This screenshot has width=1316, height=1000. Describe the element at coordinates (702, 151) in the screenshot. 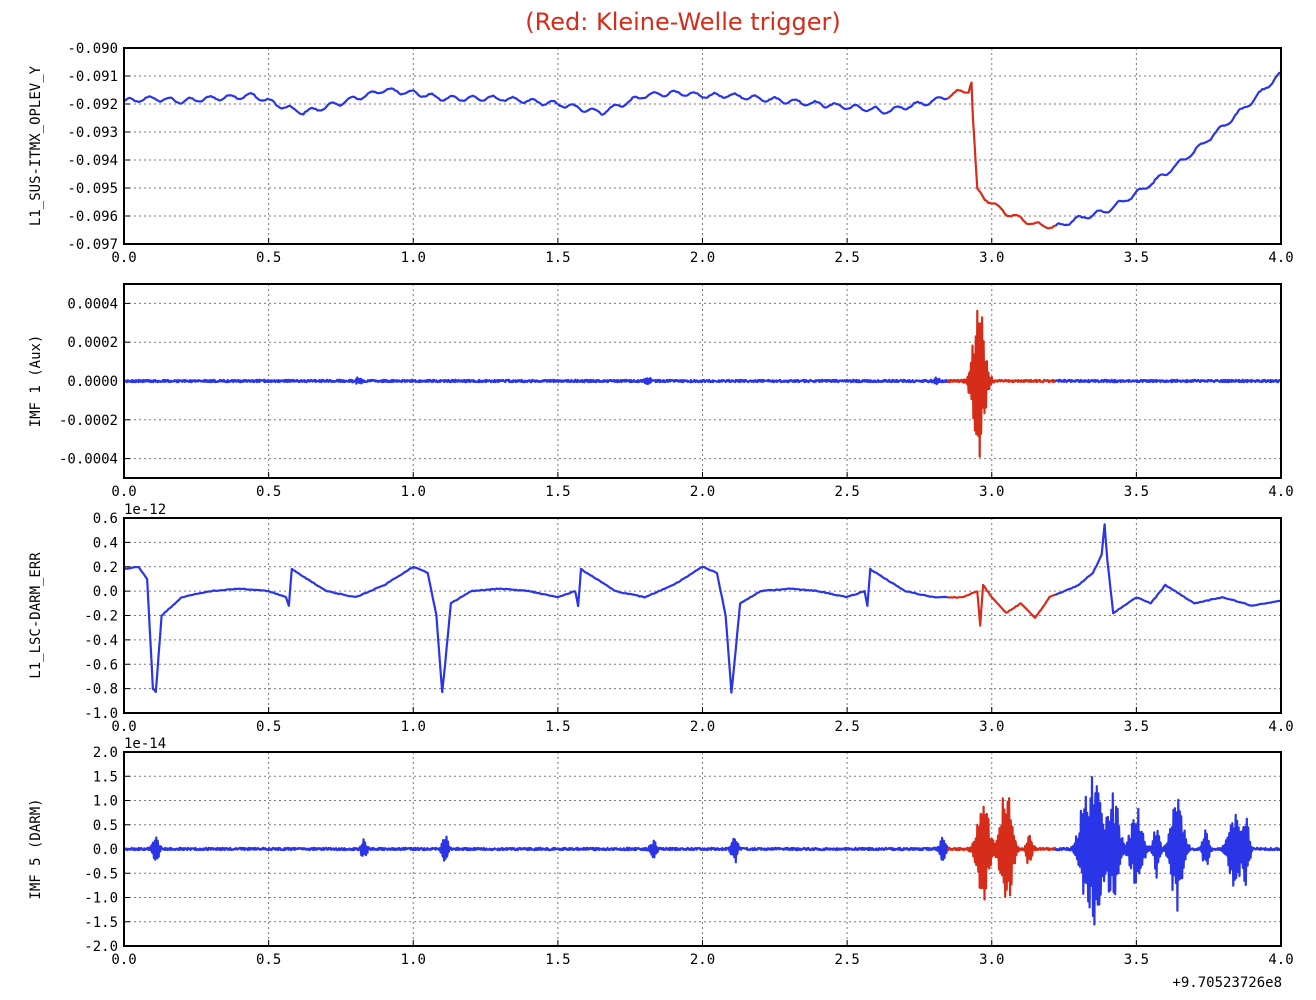

I see `plot-area` at that location.